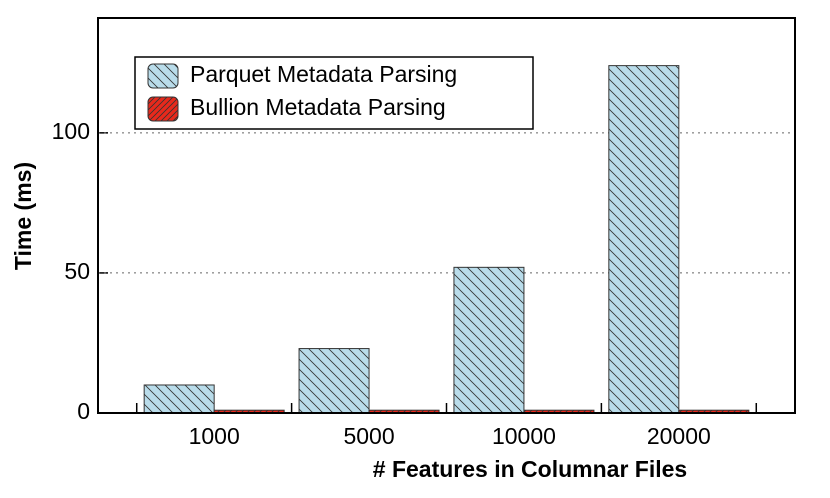 The width and height of the screenshot is (830, 498). Describe the element at coordinates (23, 216) in the screenshot. I see `y-axis-label: Time (ms)` at that location.